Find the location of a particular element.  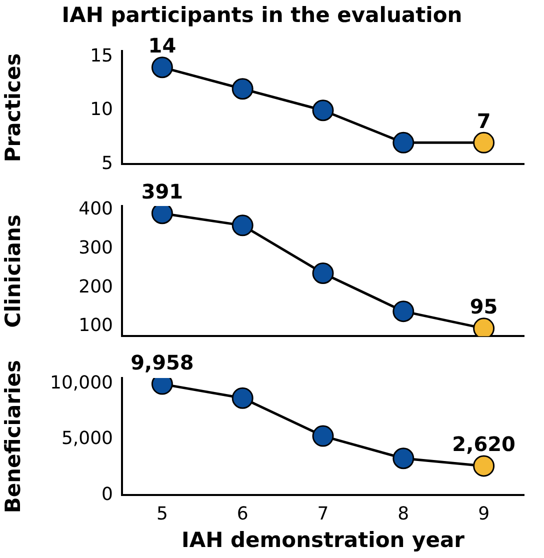

y-axis-title: Clinicians is located at coordinates (13, 271).